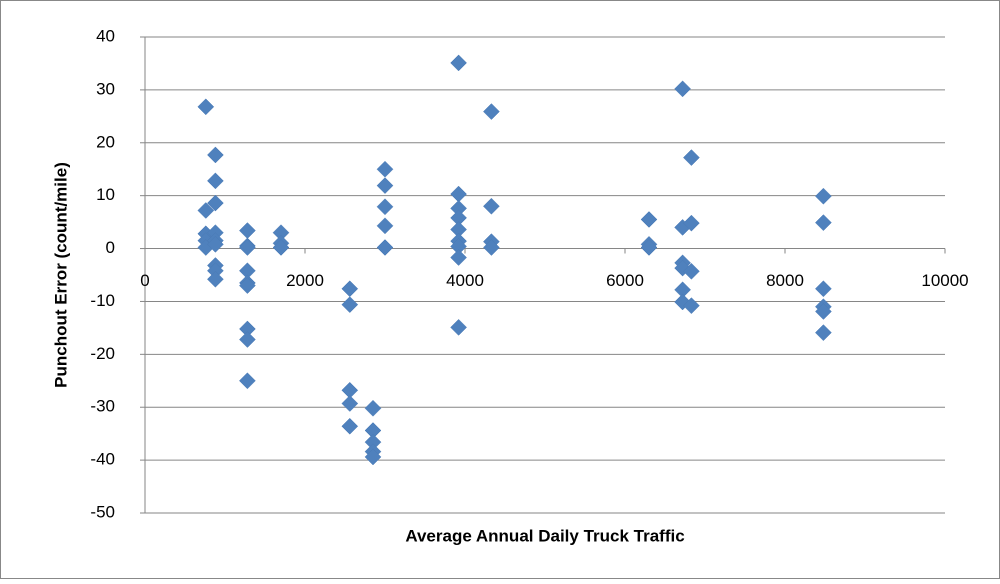 The image size is (1000, 584). What do you see at coordinates (110, 247) in the screenshot?
I see `y-tick-label: 0` at bounding box center [110, 247].